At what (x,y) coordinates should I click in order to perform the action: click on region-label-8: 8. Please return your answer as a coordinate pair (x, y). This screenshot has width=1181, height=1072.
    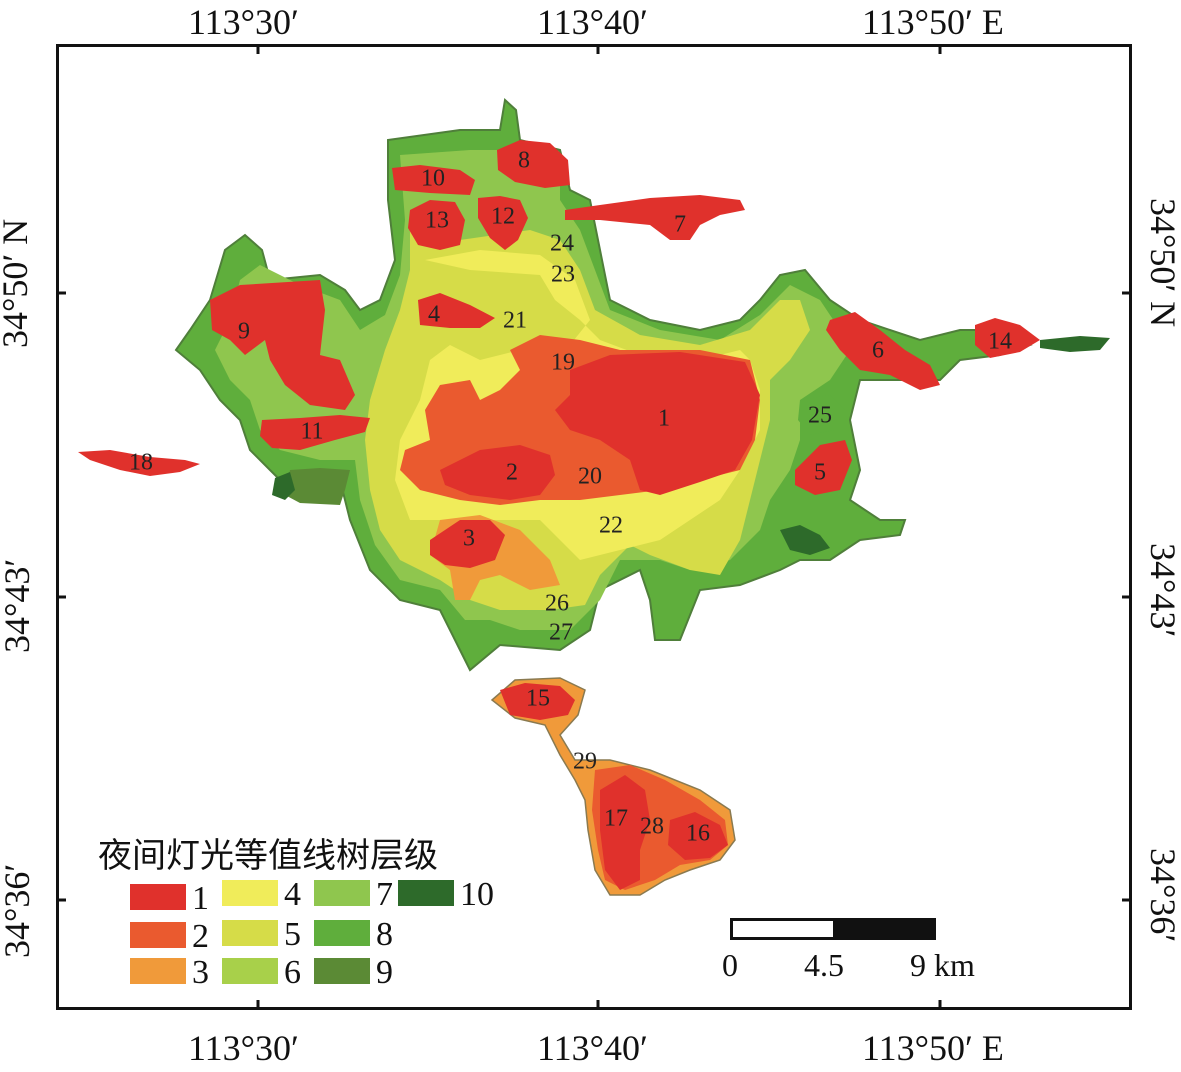
    Looking at the image, I should click on (524, 161).